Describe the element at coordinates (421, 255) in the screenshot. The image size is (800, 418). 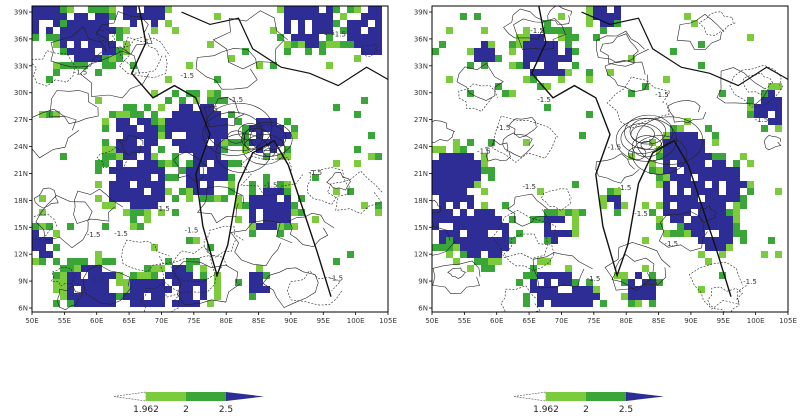
I see `lat-tick-label: 12N` at that location.